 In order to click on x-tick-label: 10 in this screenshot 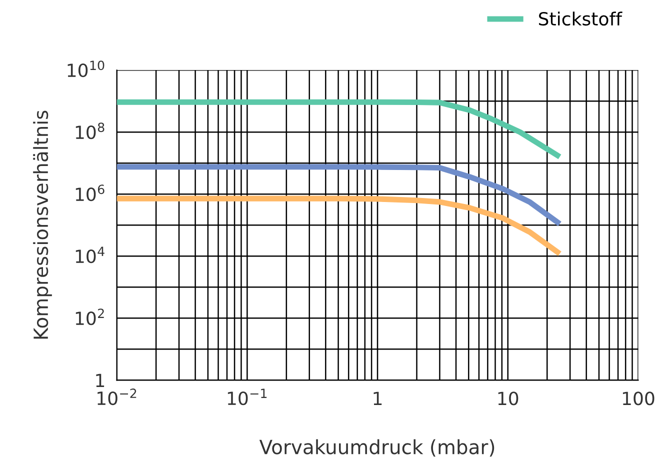, I will do `click(508, 399)`.